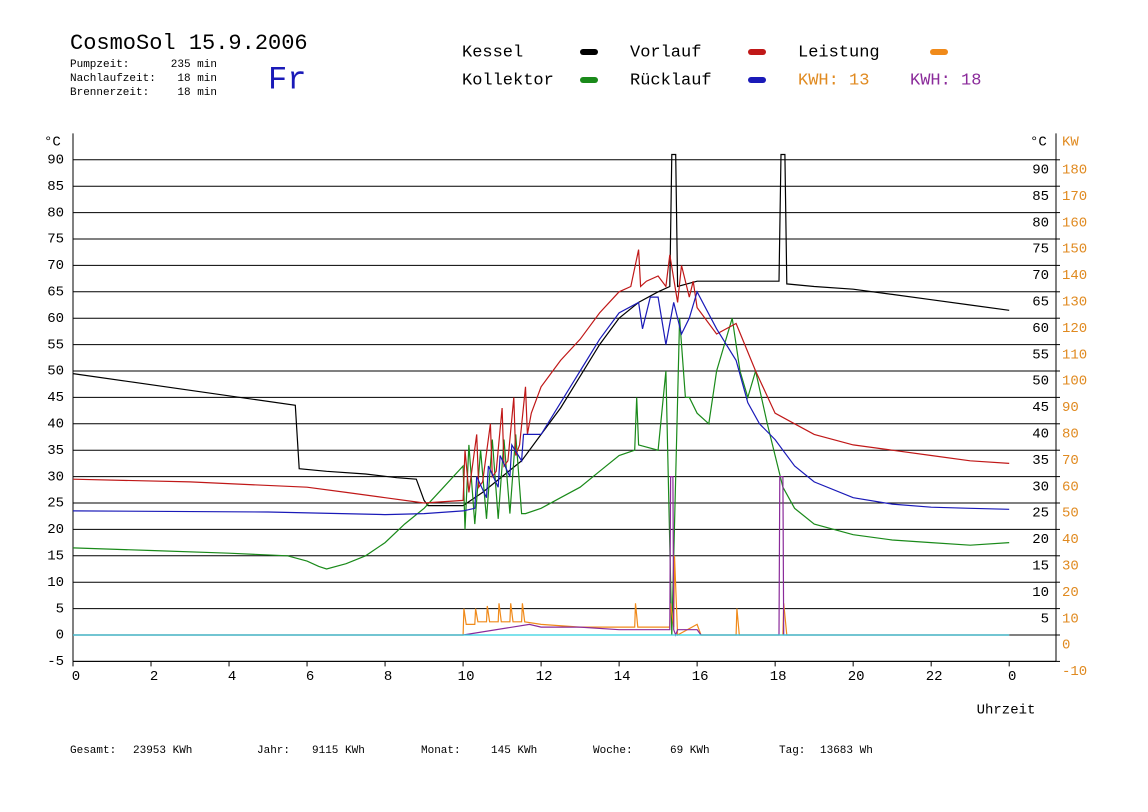 This screenshot has height=812, width=1148. I want to click on y-tick-label: 45, so click(55, 398).